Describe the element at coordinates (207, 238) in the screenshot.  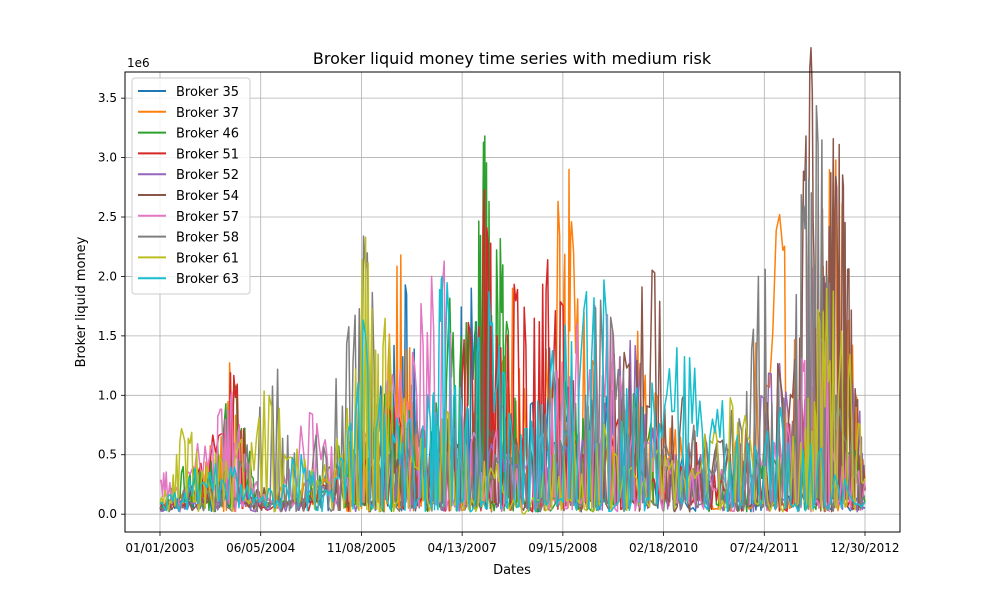
I see `legend-label: Broker 58` at that location.